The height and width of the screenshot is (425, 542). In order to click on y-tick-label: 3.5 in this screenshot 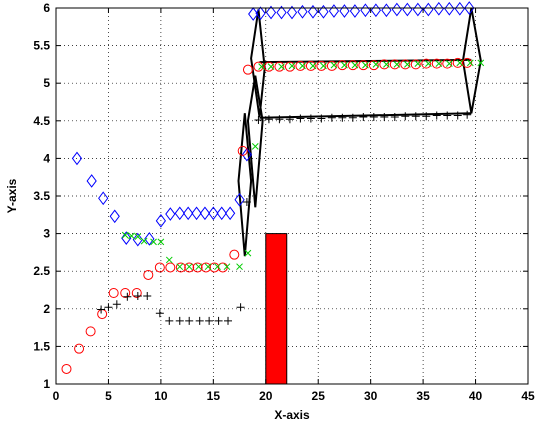, I will do `click(41, 196)`.